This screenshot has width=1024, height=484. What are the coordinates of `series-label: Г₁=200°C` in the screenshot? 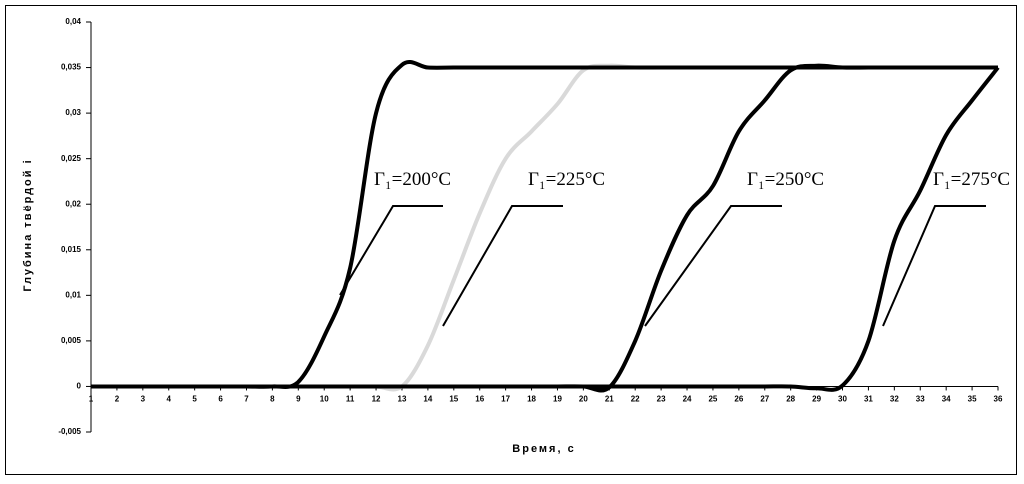 It's located at (412, 179).